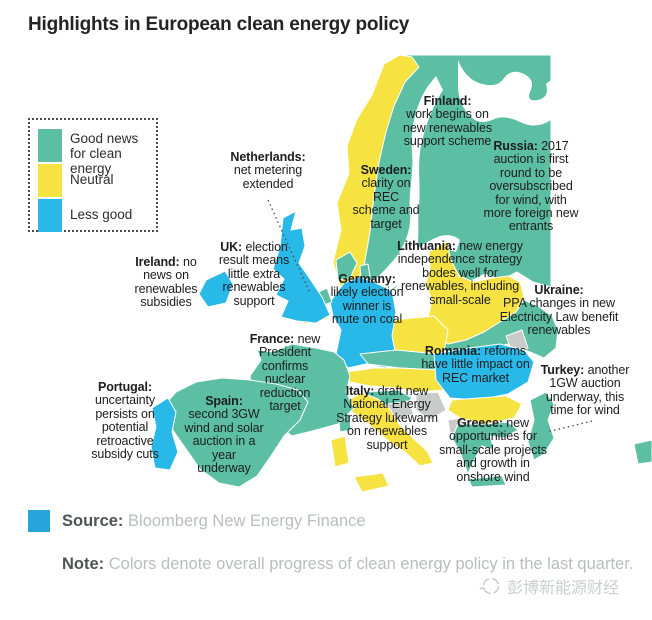 This screenshot has width=652, height=620. I want to click on annotation-ireland: Ireland: no news on renewables subsidies, so click(166, 282).